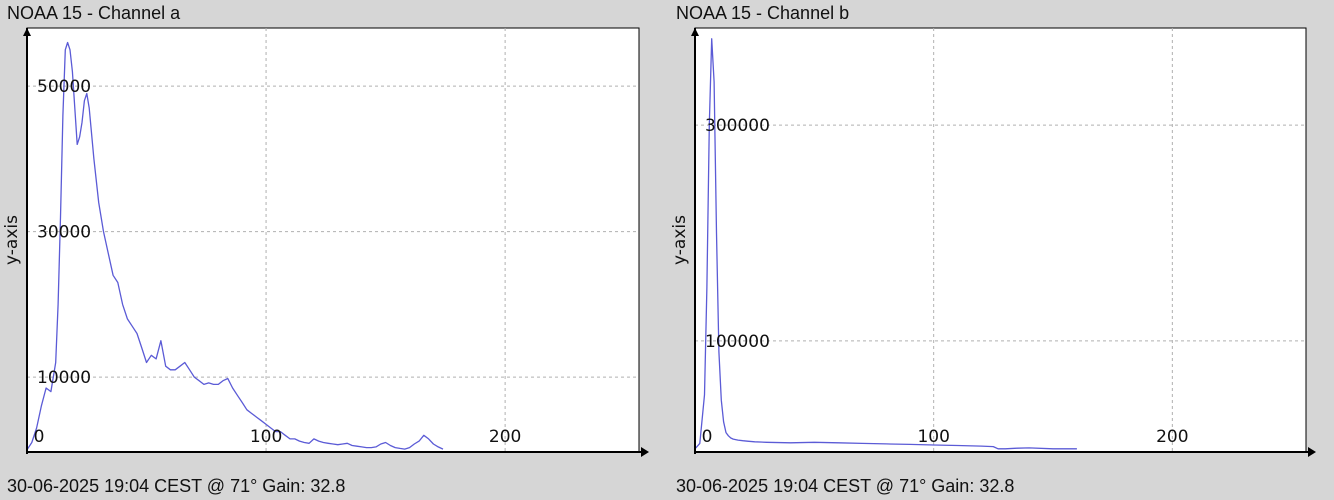 Image resolution: width=1334 pixels, height=500 pixels. I want to click on chart-a-x-arrow, so click(645, 452).